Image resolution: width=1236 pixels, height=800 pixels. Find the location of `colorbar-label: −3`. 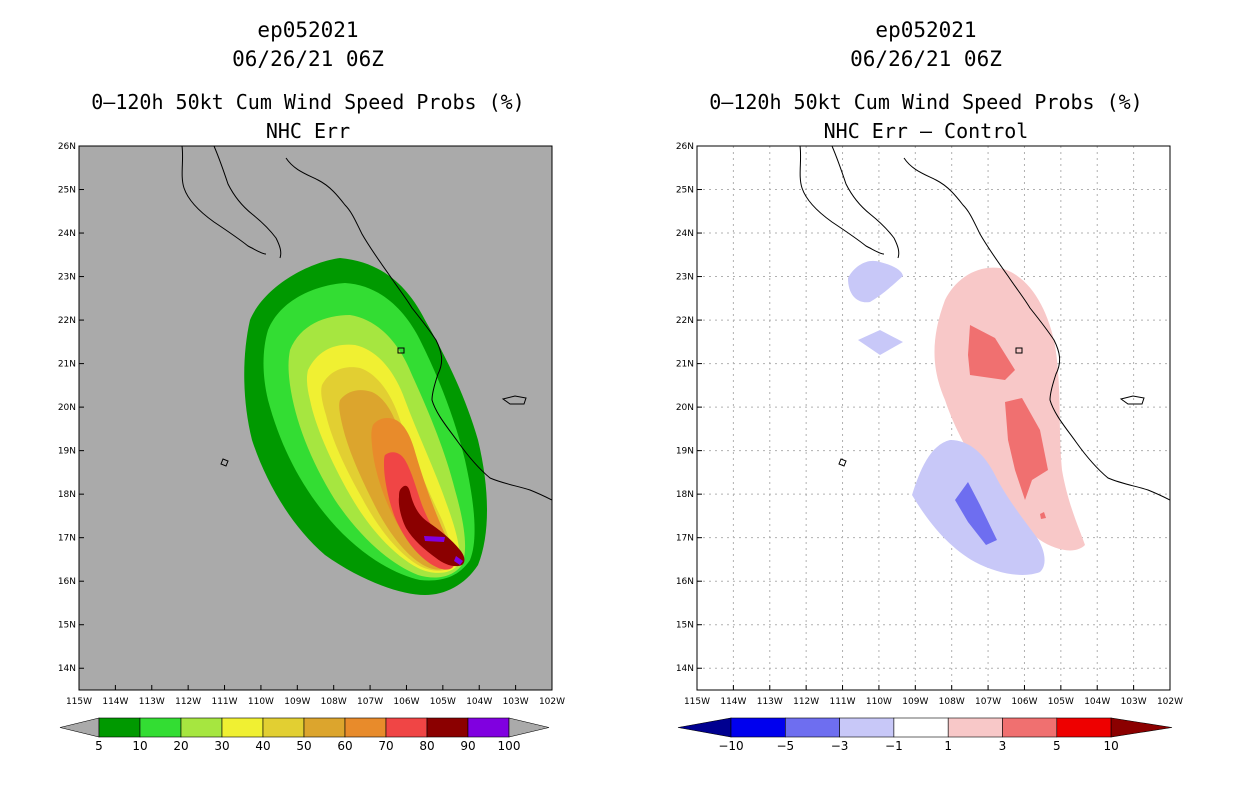

colorbar-label: −3 is located at coordinates (840, 746).